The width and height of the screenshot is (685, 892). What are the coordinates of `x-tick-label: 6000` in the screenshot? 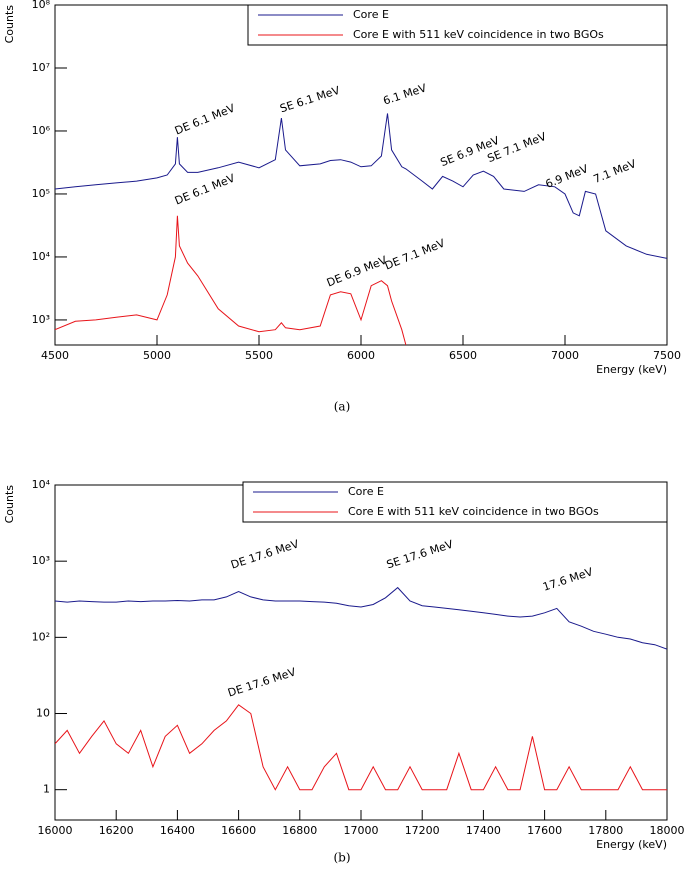 It's located at (361, 355).